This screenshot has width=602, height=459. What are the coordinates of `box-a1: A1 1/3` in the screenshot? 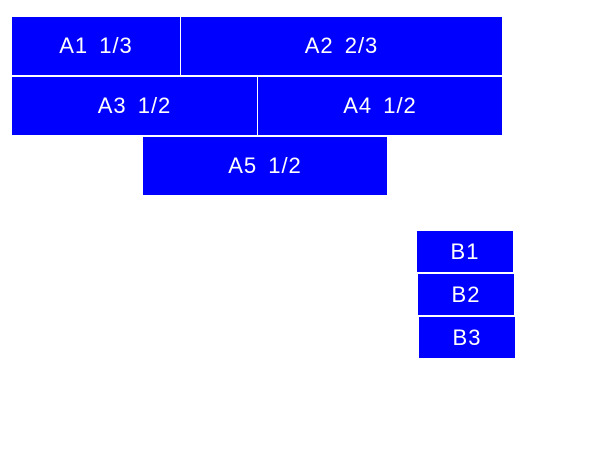 It's located at (96, 46).